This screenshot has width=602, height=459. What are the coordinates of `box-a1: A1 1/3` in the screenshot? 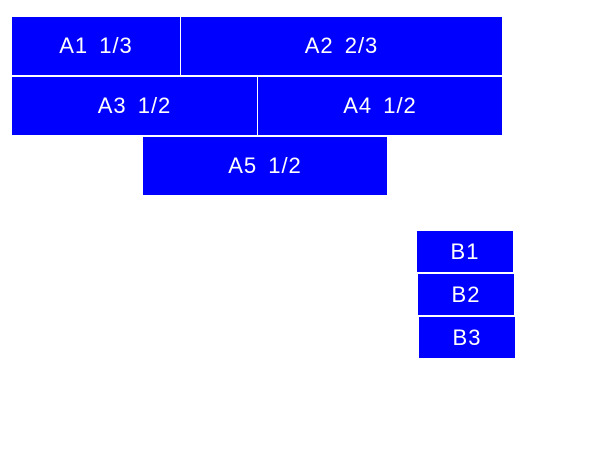 It's located at (96, 46).